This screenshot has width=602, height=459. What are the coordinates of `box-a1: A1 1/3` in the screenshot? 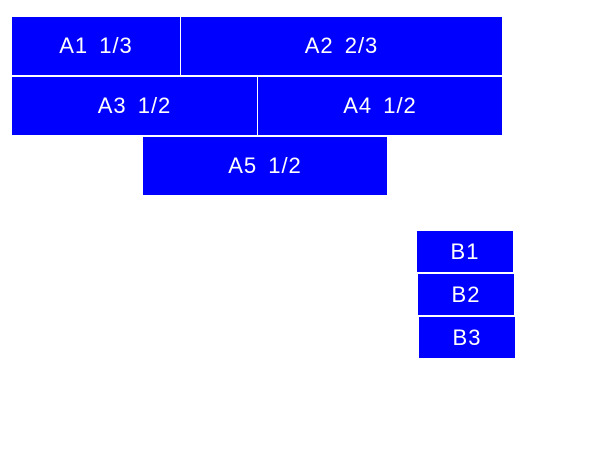 It's located at (96, 46).